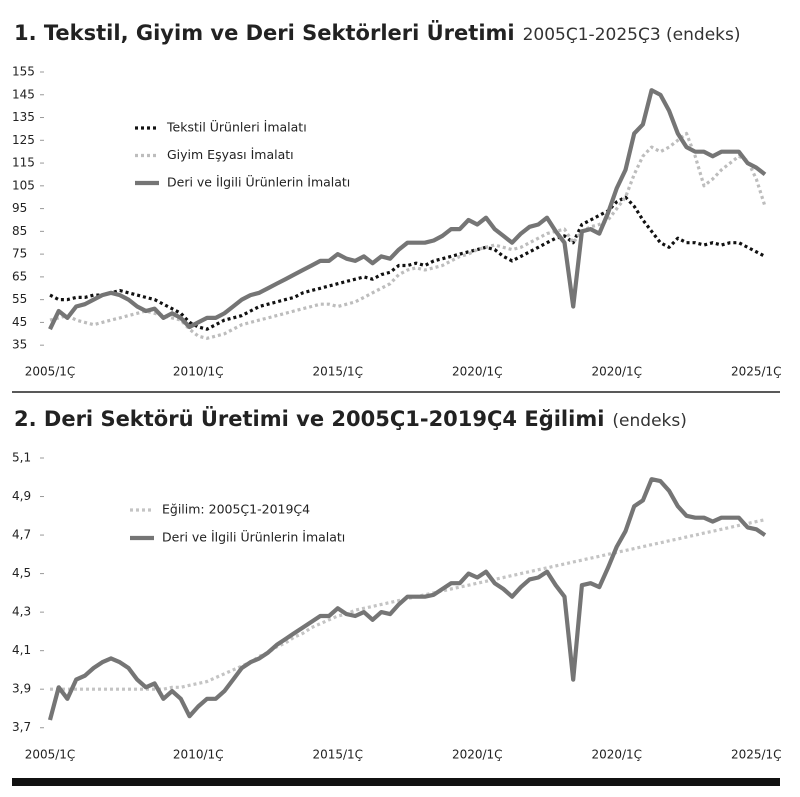 This screenshot has width=800, height=797. What do you see at coordinates (396, 782) in the screenshot?
I see `bottom-bar` at bounding box center [396, 782].